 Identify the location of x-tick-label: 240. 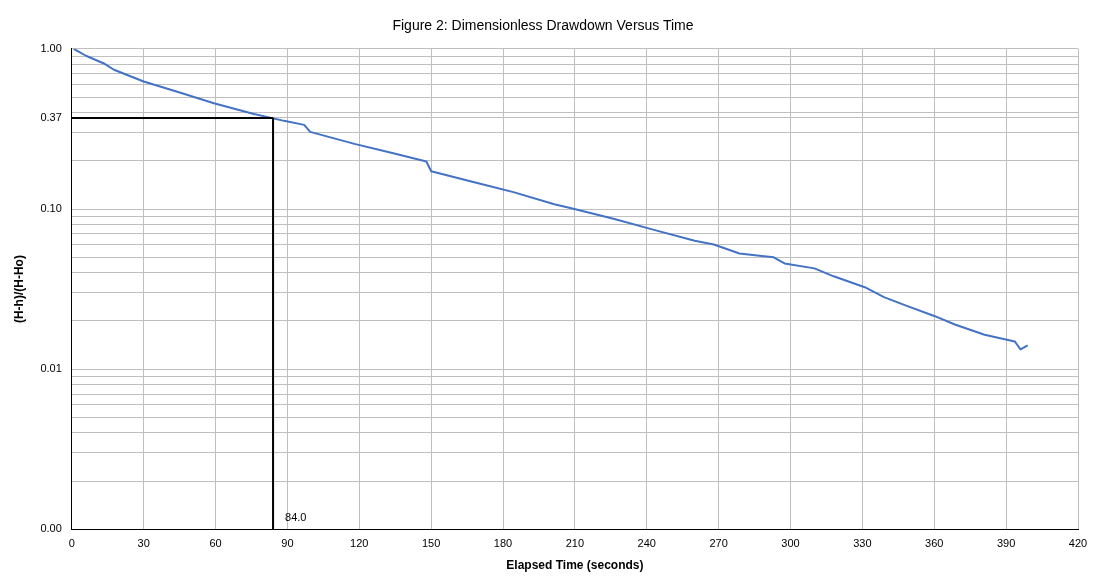
(646, 543).